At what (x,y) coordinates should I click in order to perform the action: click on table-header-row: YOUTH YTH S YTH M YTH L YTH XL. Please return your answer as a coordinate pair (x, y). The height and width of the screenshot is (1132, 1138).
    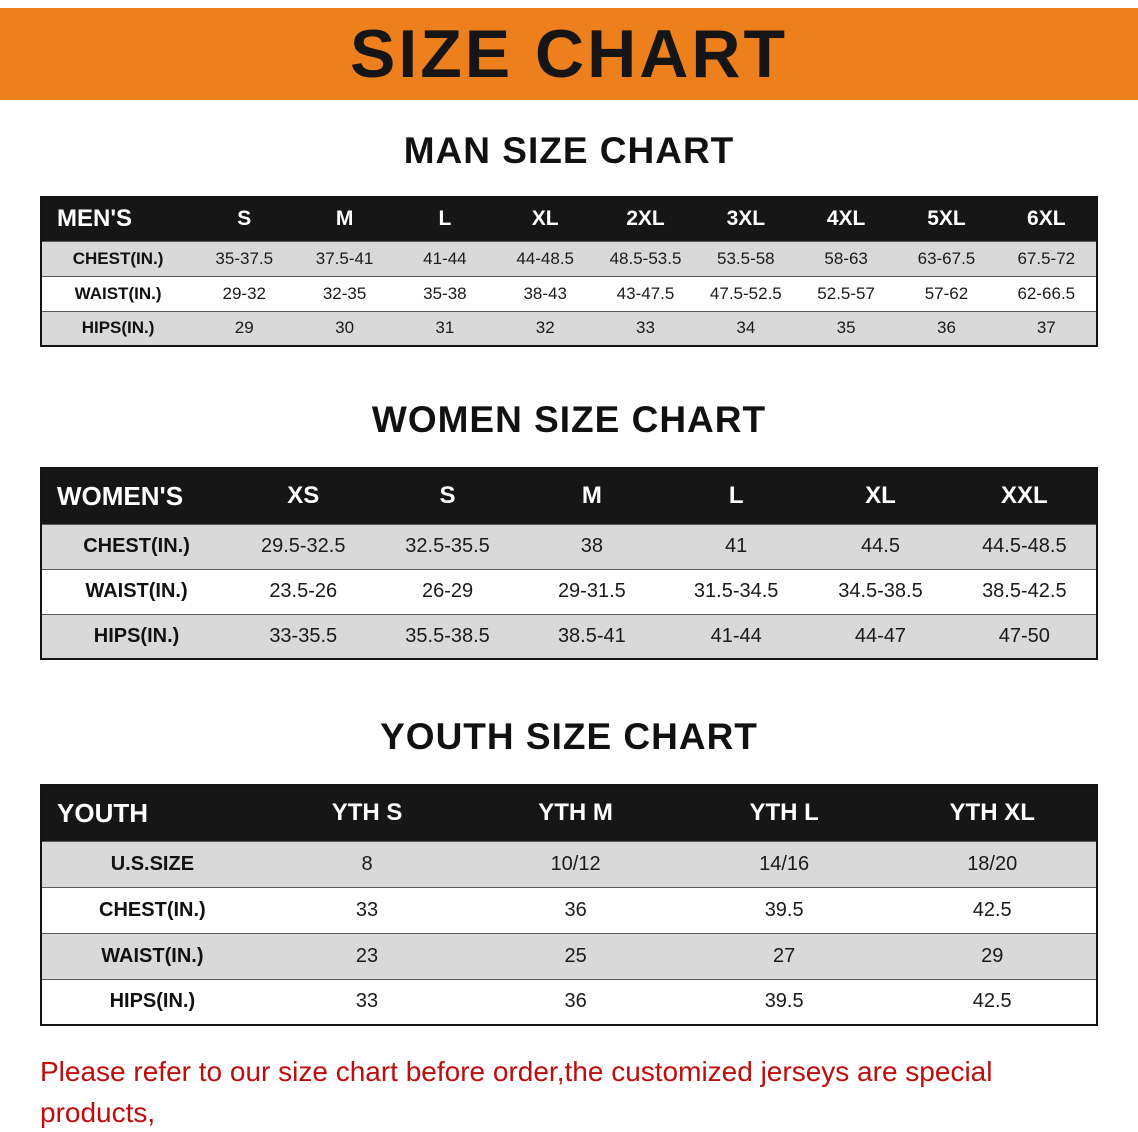
    Looking at the image, I should click on (569, 813).